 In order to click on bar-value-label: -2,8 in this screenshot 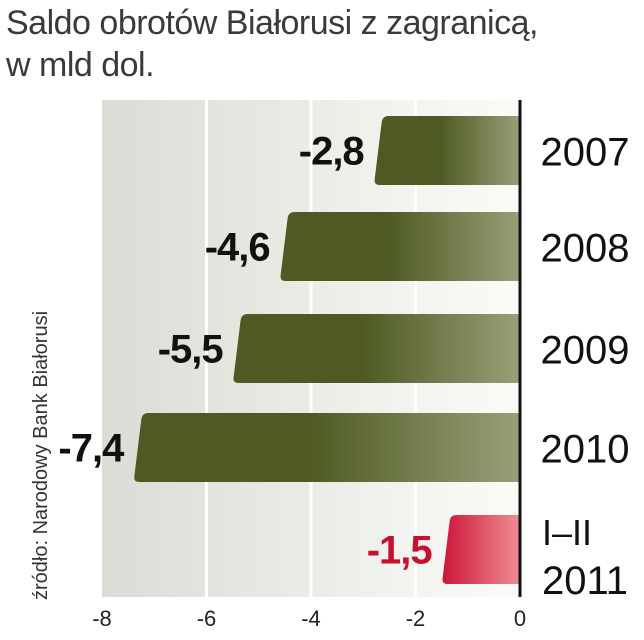, I will do `click(332, 152)`.